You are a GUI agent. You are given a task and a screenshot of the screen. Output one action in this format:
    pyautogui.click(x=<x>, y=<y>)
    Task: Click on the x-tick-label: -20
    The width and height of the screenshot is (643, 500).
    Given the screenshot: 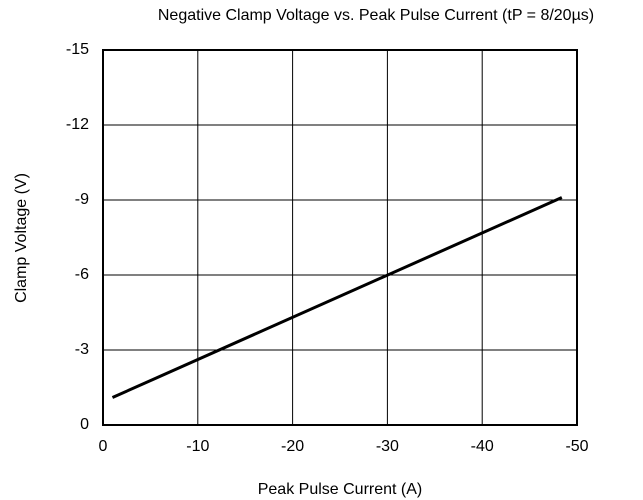 What is the action you would take?
    pyautogui.click(x=292, y=446)
    